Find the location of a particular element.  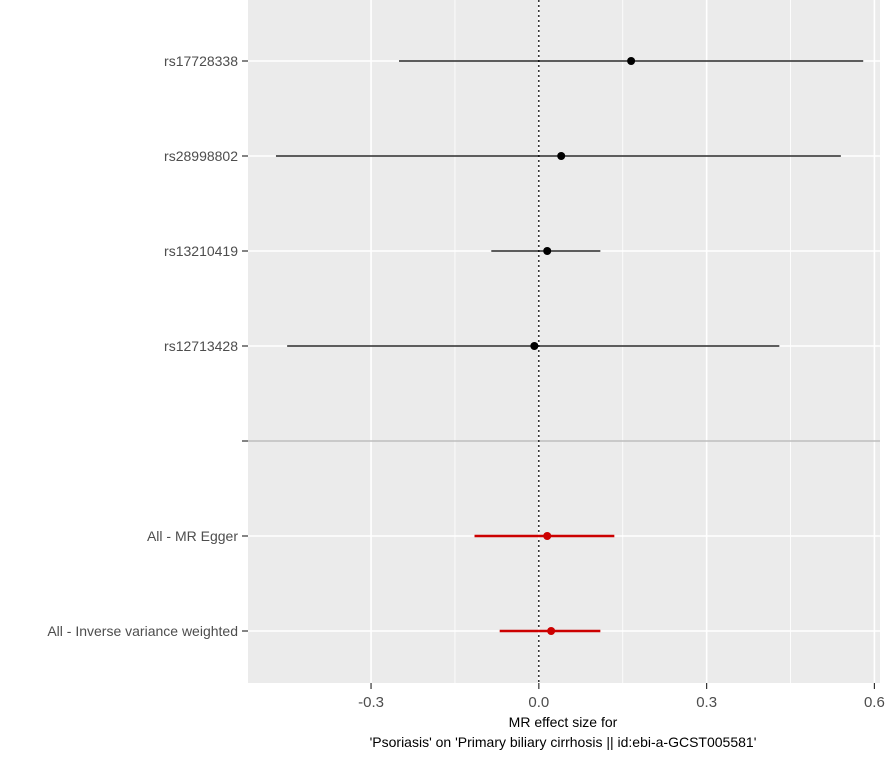

x-tick-label: 0.0 is located at coordinates (538, 702).